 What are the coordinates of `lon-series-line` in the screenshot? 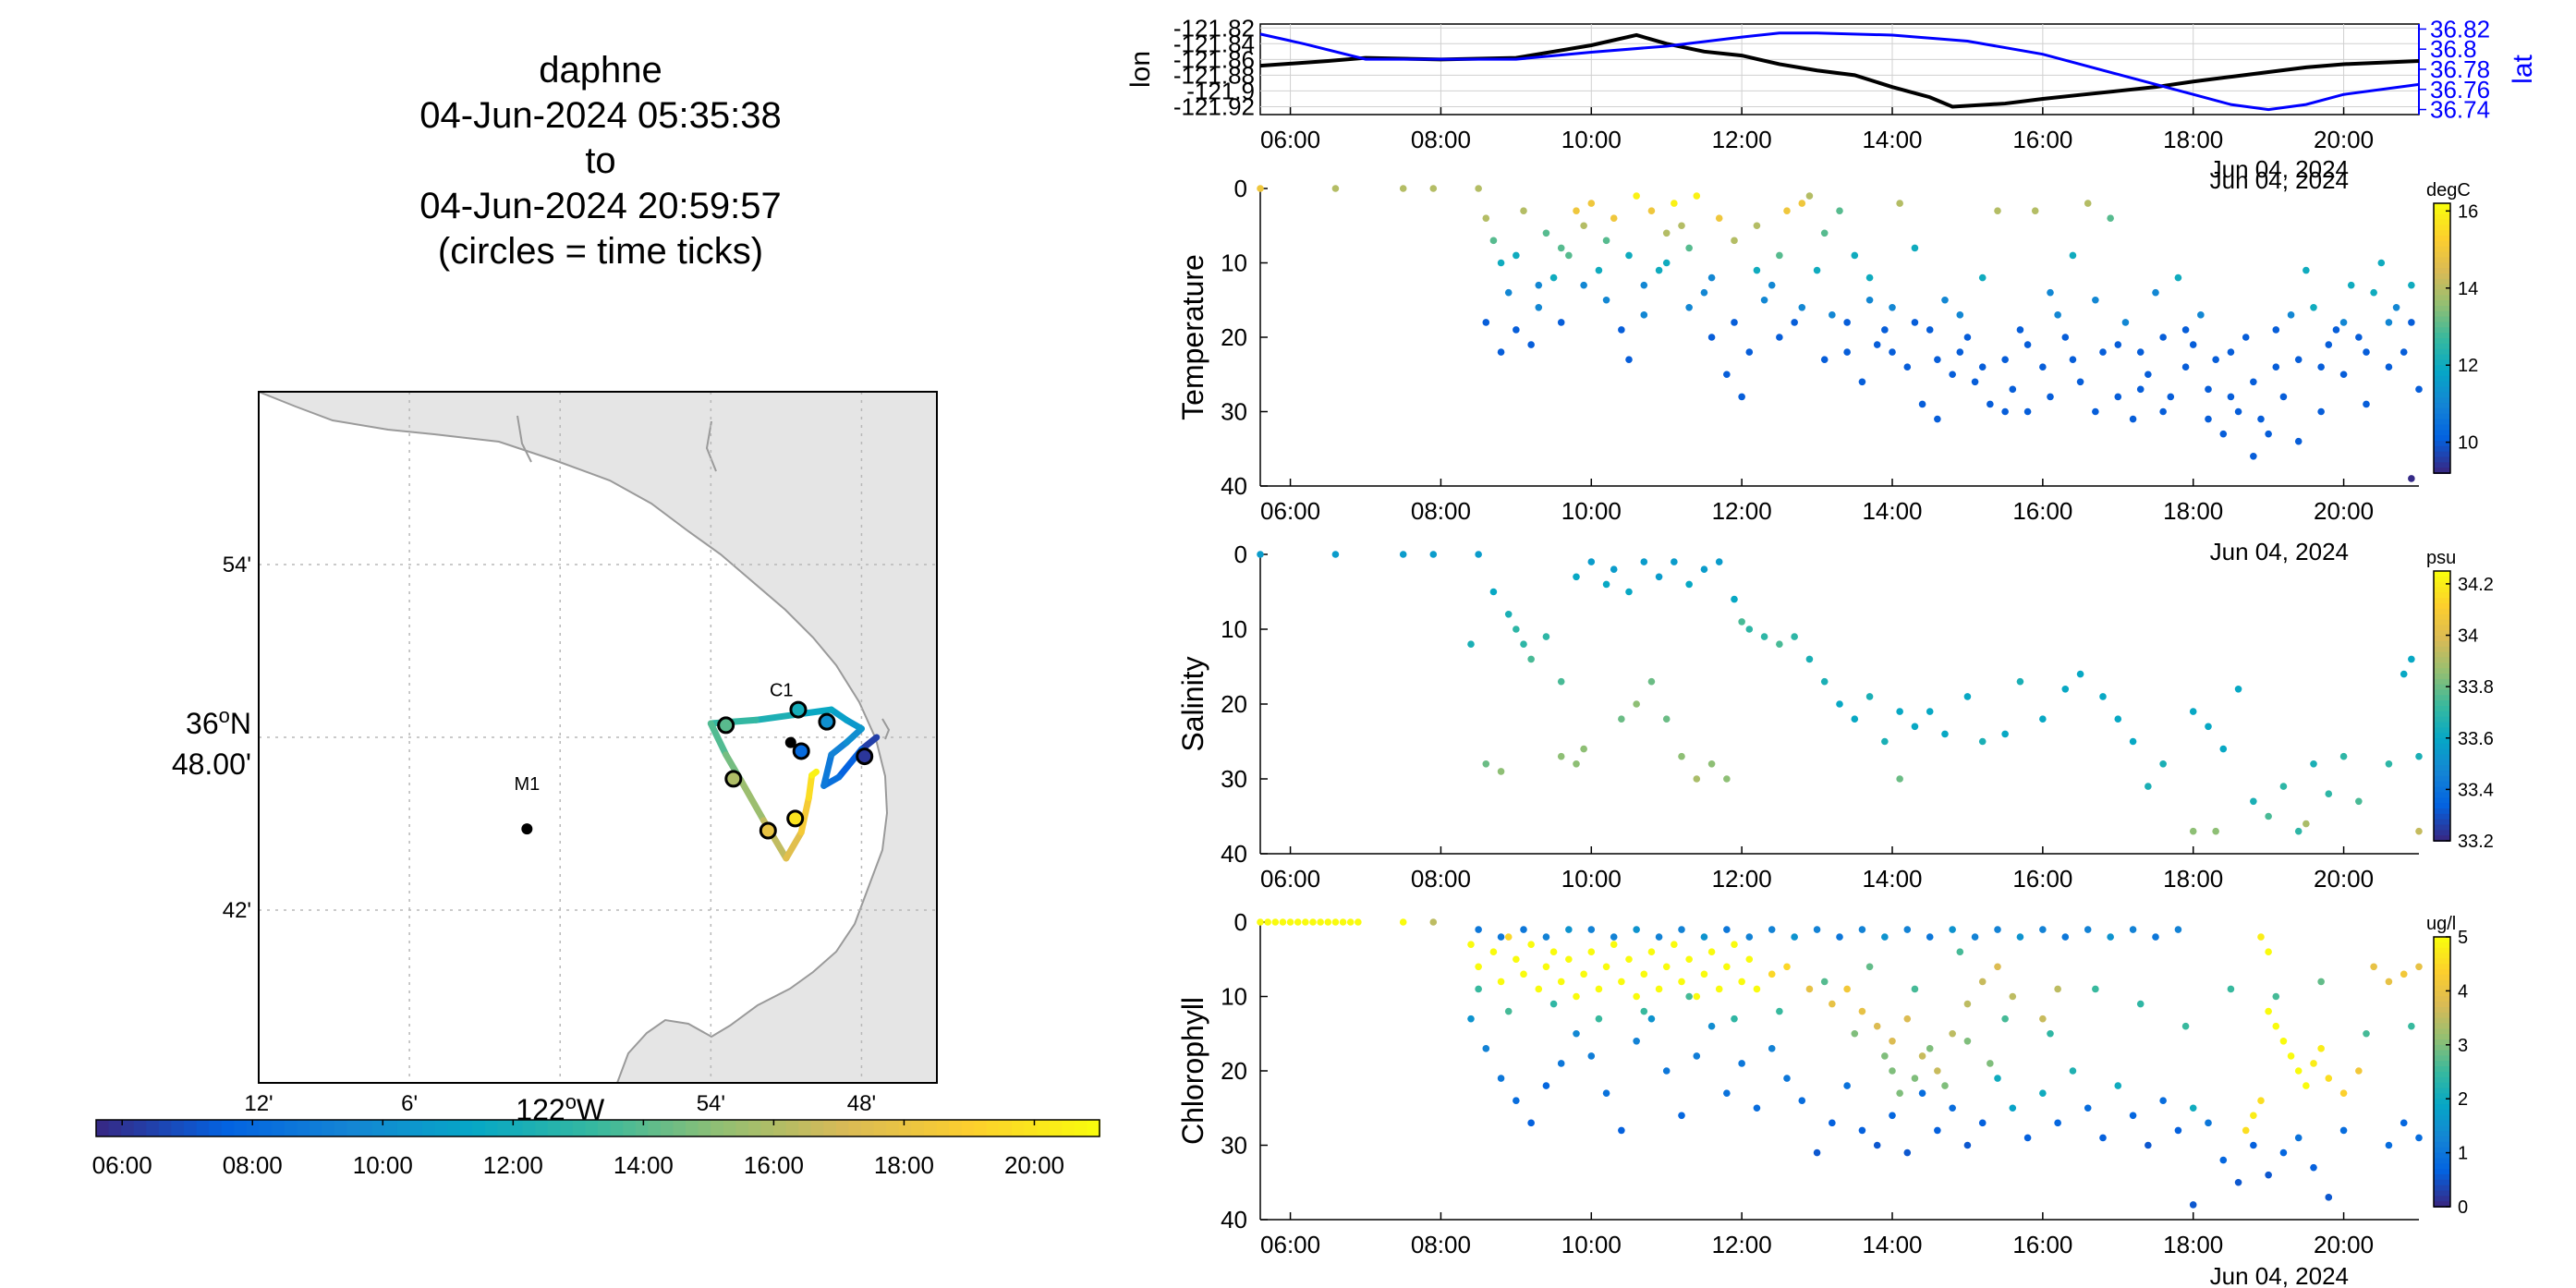 It's located at (1839, 70).